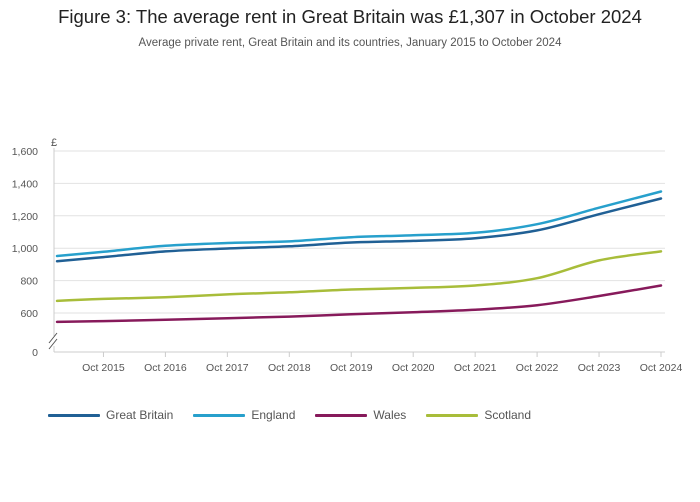  I want to click on legend-item-england: England, so click(244, 415).